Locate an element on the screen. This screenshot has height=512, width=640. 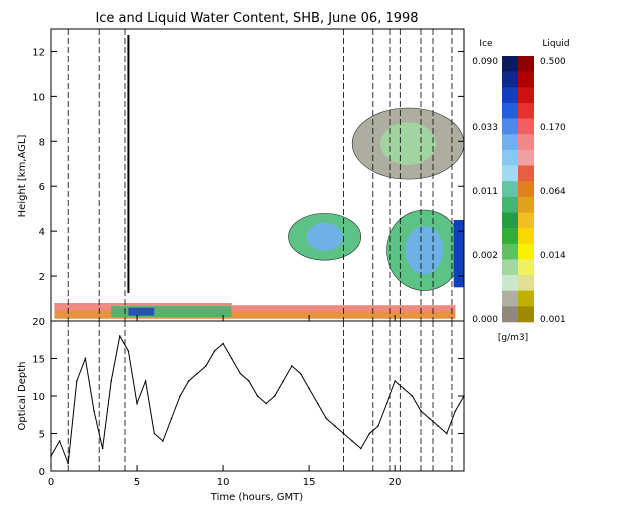
x-tick-label-1: 0 is located at coordinates (51, 482).